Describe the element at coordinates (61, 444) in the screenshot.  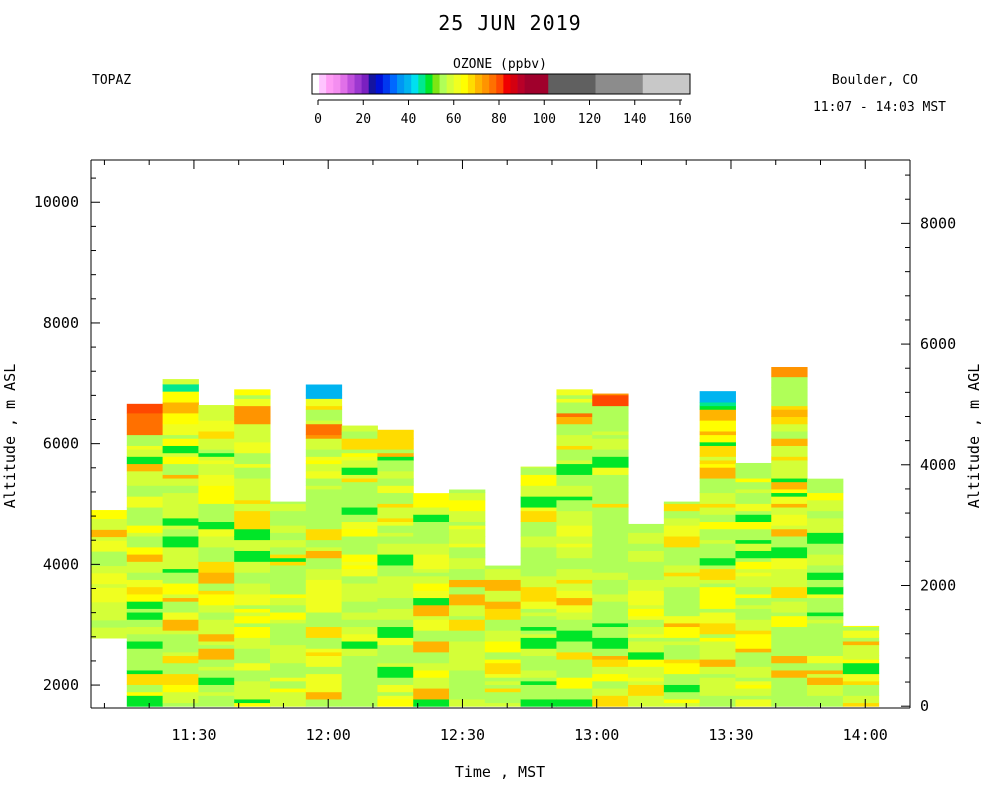
I see `y-tick-label-left: 6000` at that location.